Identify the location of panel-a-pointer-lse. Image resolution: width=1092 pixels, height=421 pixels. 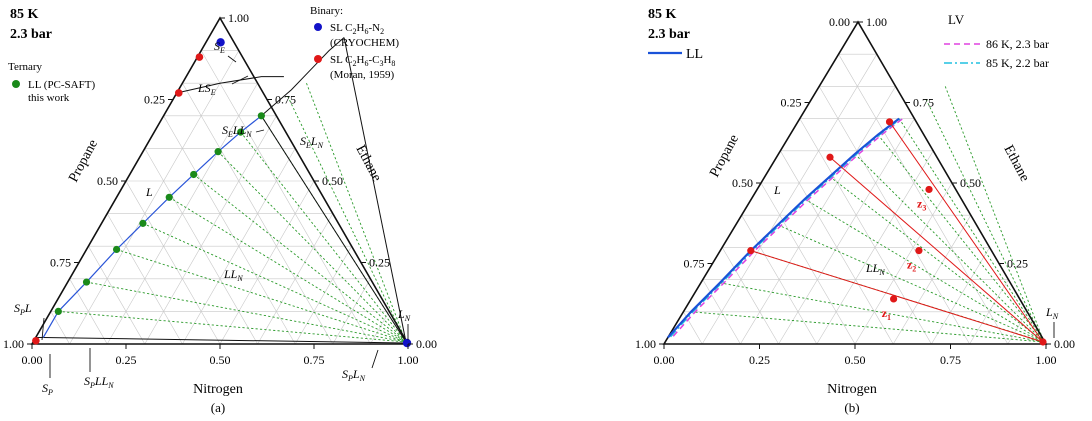
(240, 80).